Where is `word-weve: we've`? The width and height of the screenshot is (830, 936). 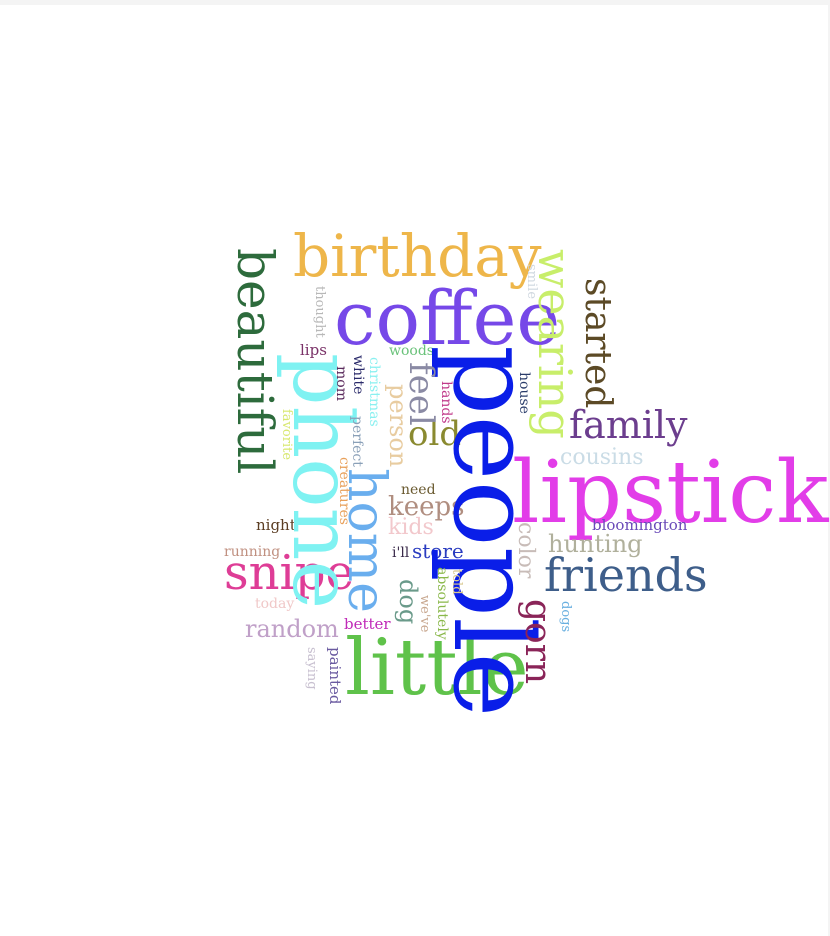
word-weve: we've is located at coordinates (424, 614).